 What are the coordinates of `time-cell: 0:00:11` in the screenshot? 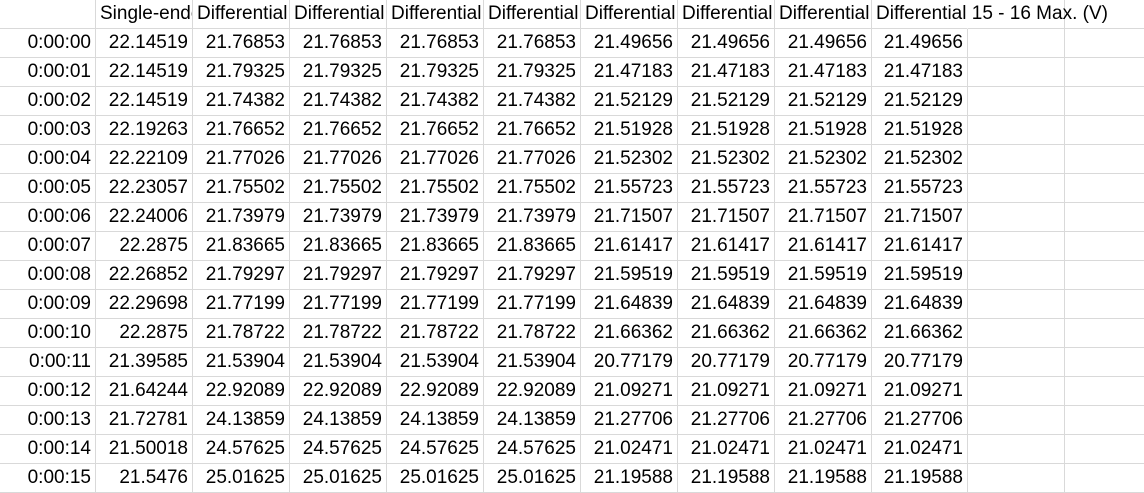 It's located at (48, 362).